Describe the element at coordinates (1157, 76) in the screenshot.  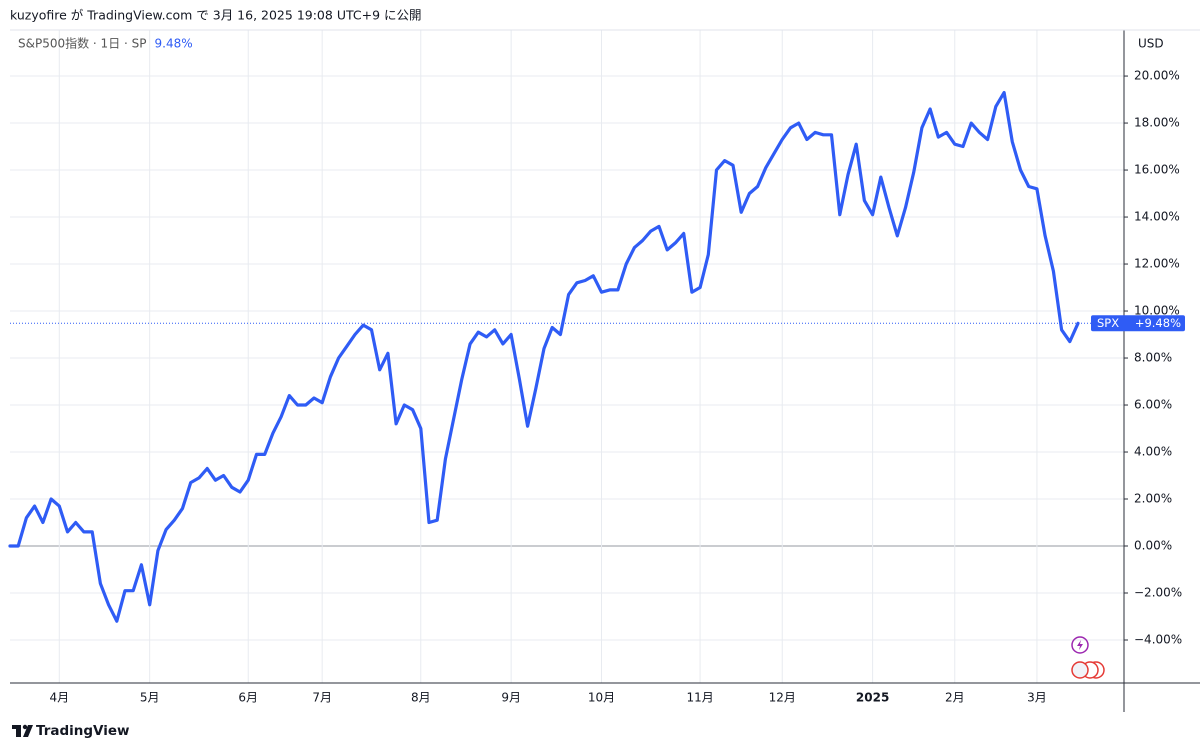
I see `y-tick-label: 20.00%` at that location.